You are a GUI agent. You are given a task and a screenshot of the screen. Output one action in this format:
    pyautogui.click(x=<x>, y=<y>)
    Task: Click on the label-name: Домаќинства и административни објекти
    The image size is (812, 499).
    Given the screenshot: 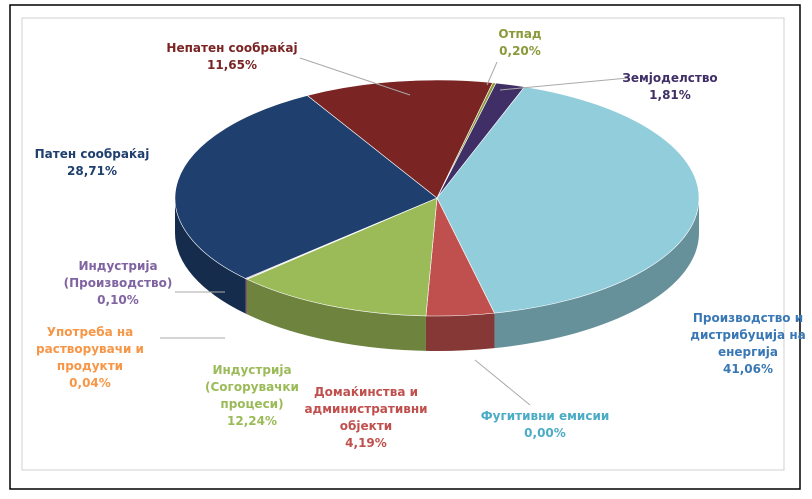 What is the action you would take?
    pyautogui.click(x=366, y=409)
    